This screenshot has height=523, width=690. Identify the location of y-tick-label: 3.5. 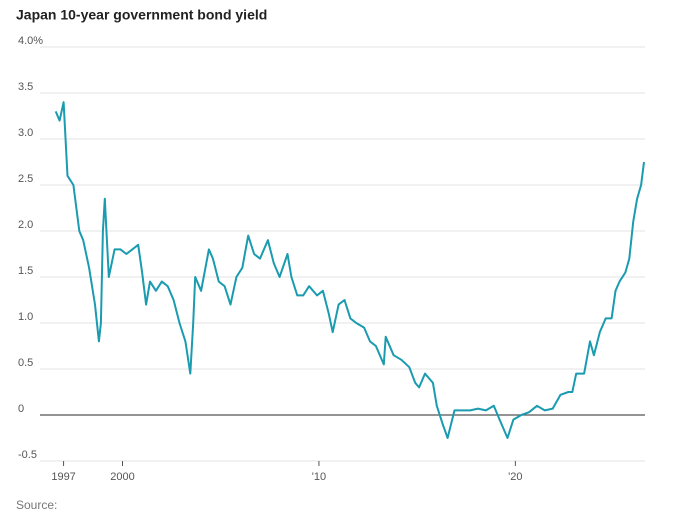
(25, 87).